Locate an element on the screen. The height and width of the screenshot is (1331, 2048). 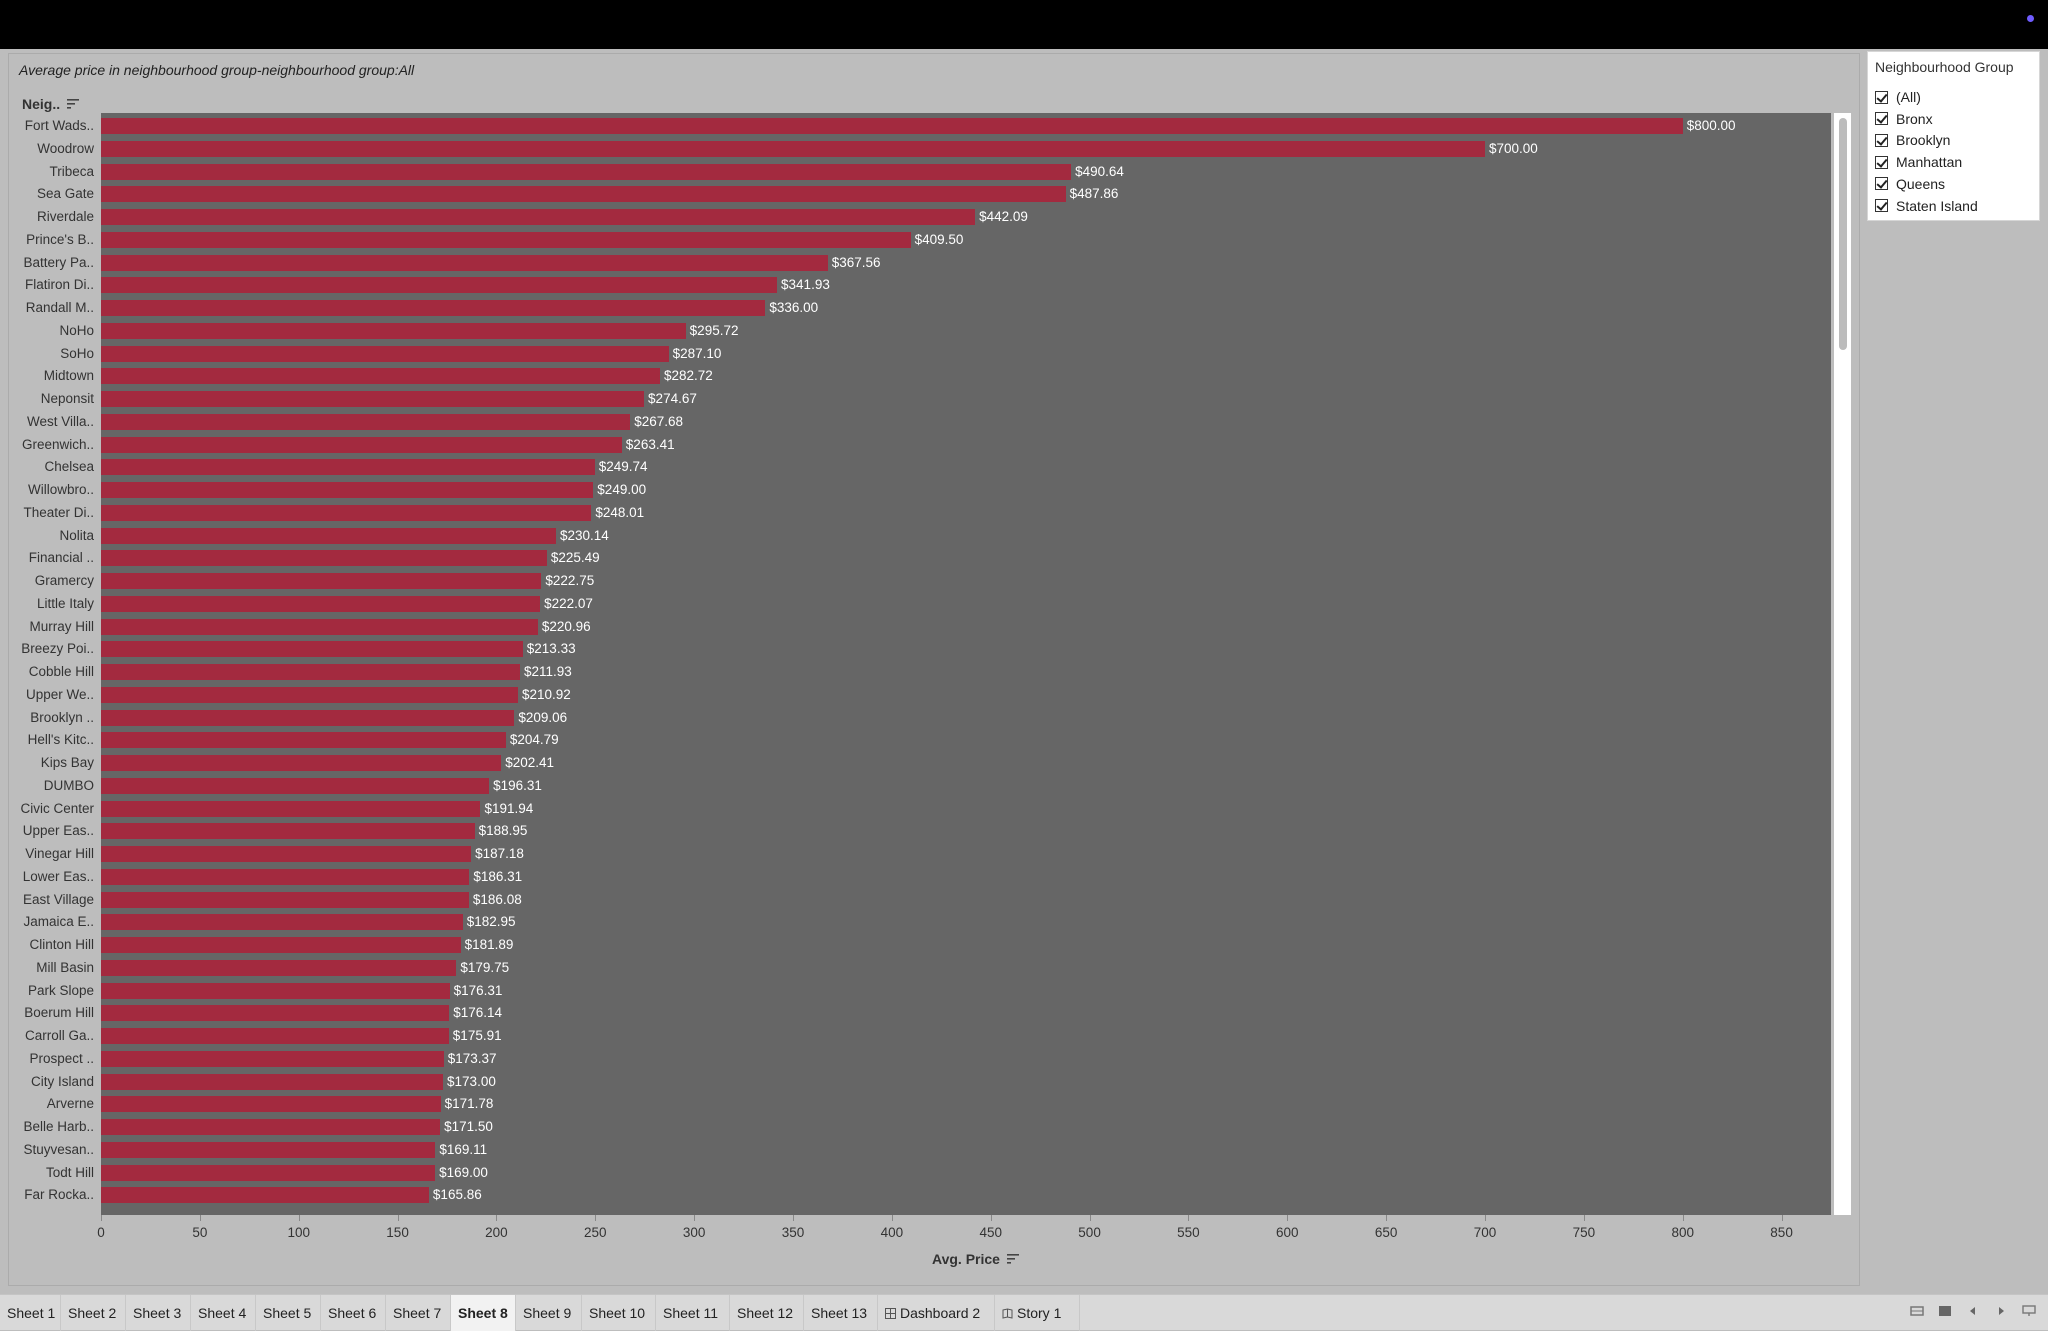
legend-item: Queens is located at coordinates (1910, 184).